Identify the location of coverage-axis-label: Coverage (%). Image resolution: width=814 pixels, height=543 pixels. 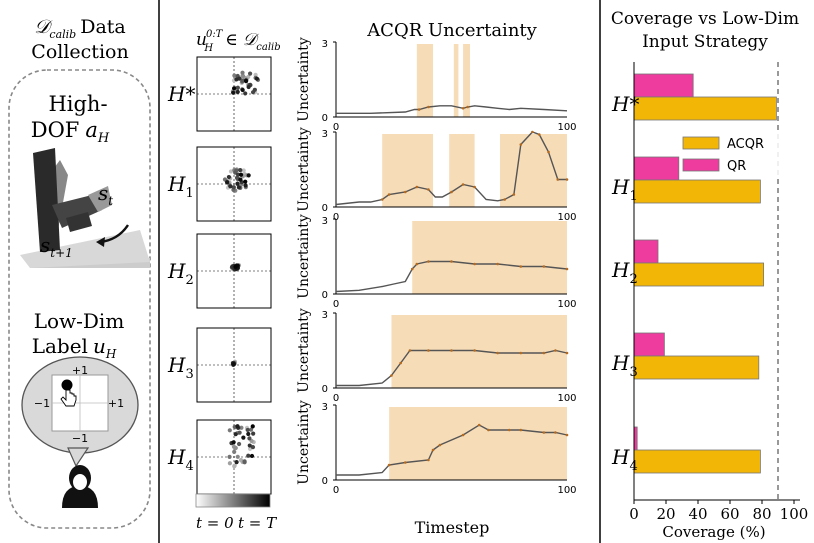
(713, 532).